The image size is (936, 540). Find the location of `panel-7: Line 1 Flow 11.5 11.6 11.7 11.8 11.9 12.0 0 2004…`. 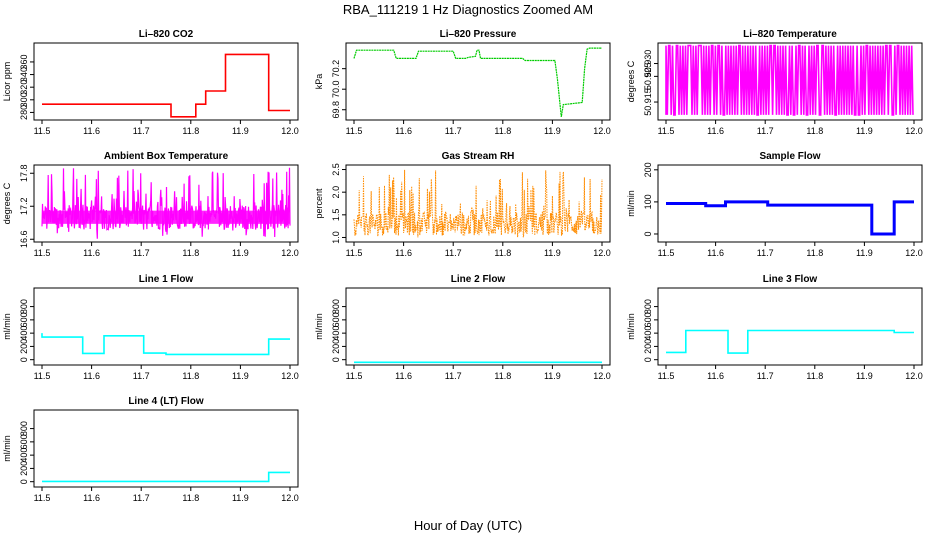

panel-7: Line 1 Flow 11.5 11.6 11.7 11.8 11.9 12.0 0 2004… is located at coordinates (150, 327).